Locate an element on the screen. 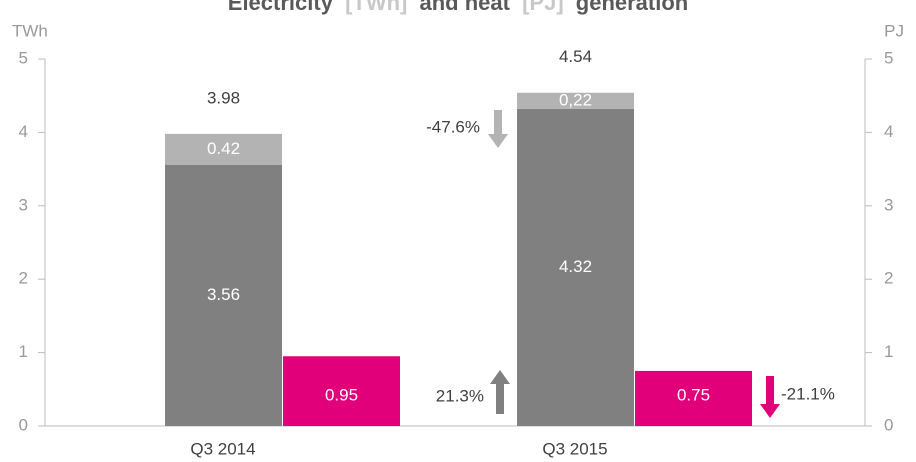 This screenshot has height=462, width=916. y2-tick-label: 0 is located at coordinates (888, 424).